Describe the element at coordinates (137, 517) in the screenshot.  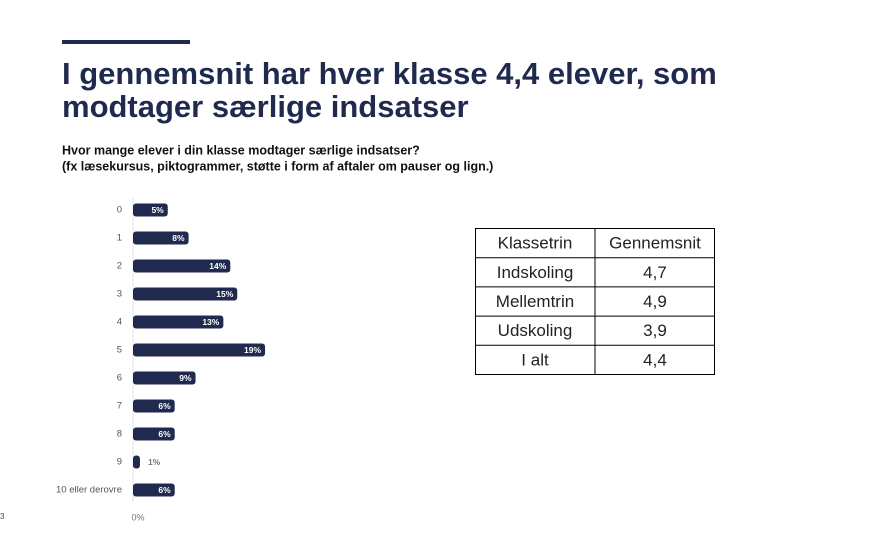
I see `x-tick-label: 0%` at that location.